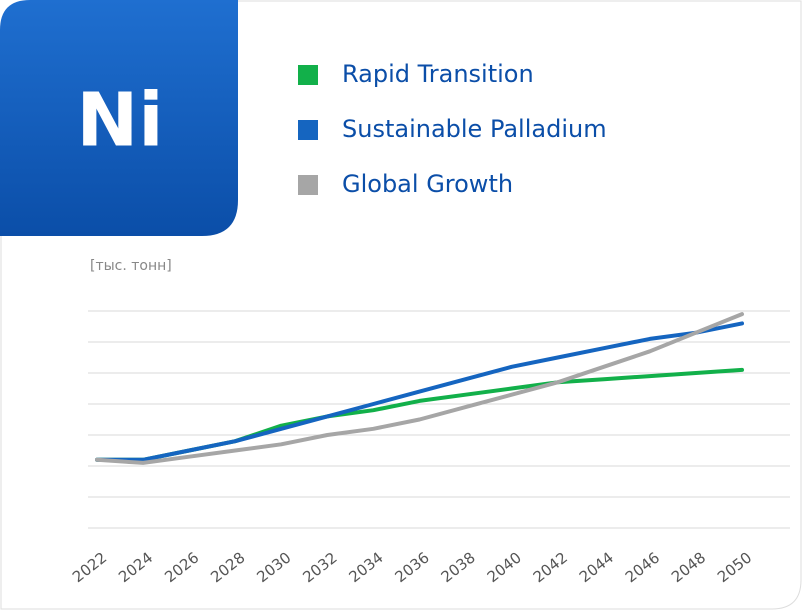 The width and height of the screenshot is (802, 614). Describe the element at coordinates (427, 184) in the screenshot. I see `legend-label: Global Growth` at that location.